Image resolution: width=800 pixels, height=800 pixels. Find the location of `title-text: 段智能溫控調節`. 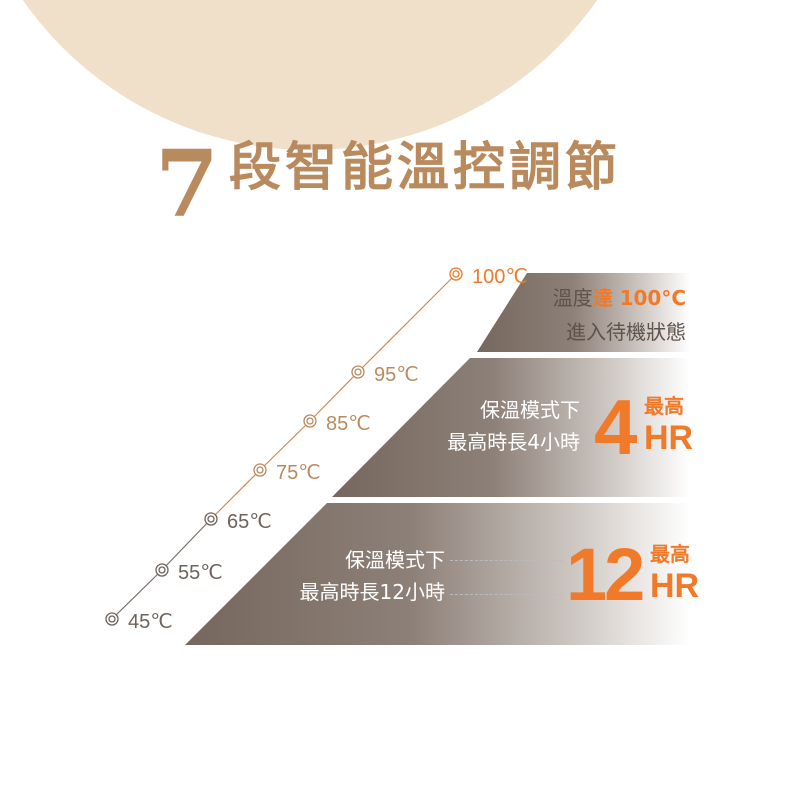

title-text: 段智能溫控調節 is located at coordinates (425, 167).